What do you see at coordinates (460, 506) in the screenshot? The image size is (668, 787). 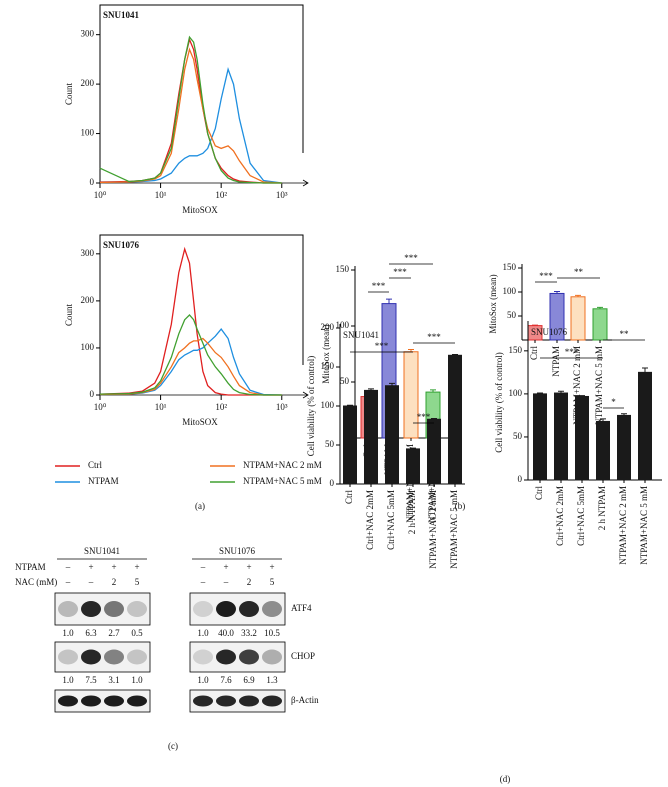 I see `panel-label: (b)` at bounding box center [460, 506].